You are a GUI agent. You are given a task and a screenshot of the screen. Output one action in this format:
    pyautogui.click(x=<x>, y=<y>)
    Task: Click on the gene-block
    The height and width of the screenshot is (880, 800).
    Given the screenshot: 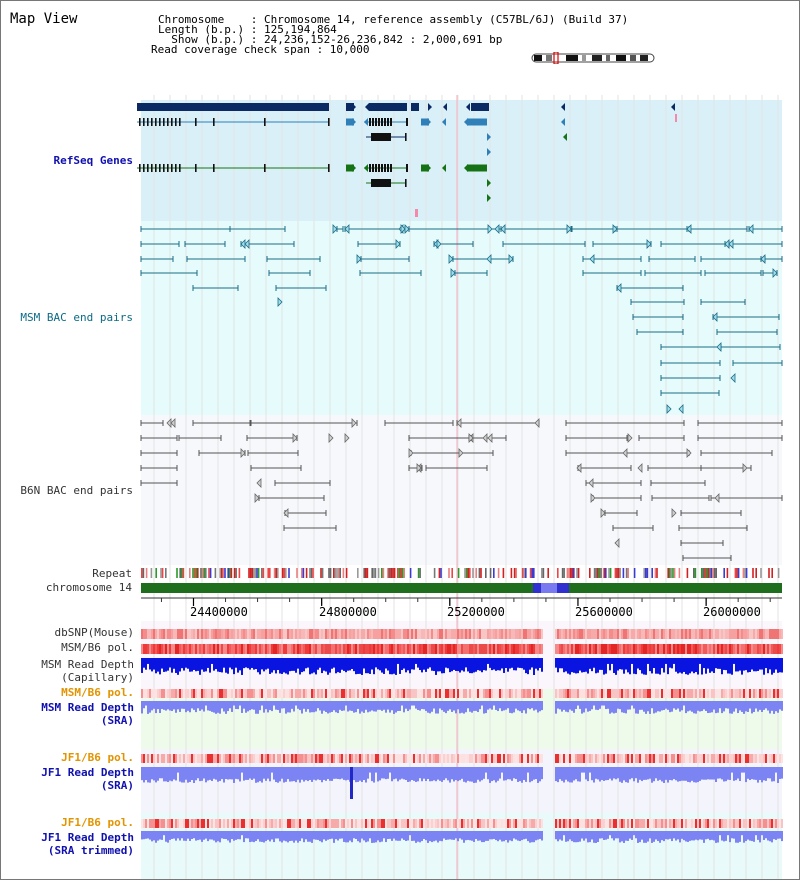 What is the action you would take?
    pyautogui.click(x=233, y=107)
    